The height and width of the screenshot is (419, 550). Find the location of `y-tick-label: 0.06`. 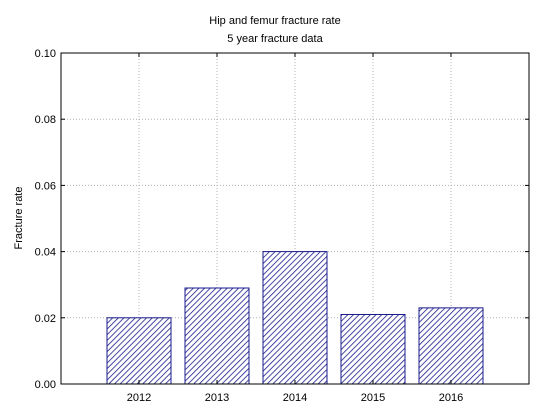

y-tick-label: 0.06 is located at coordinates (45, 186).